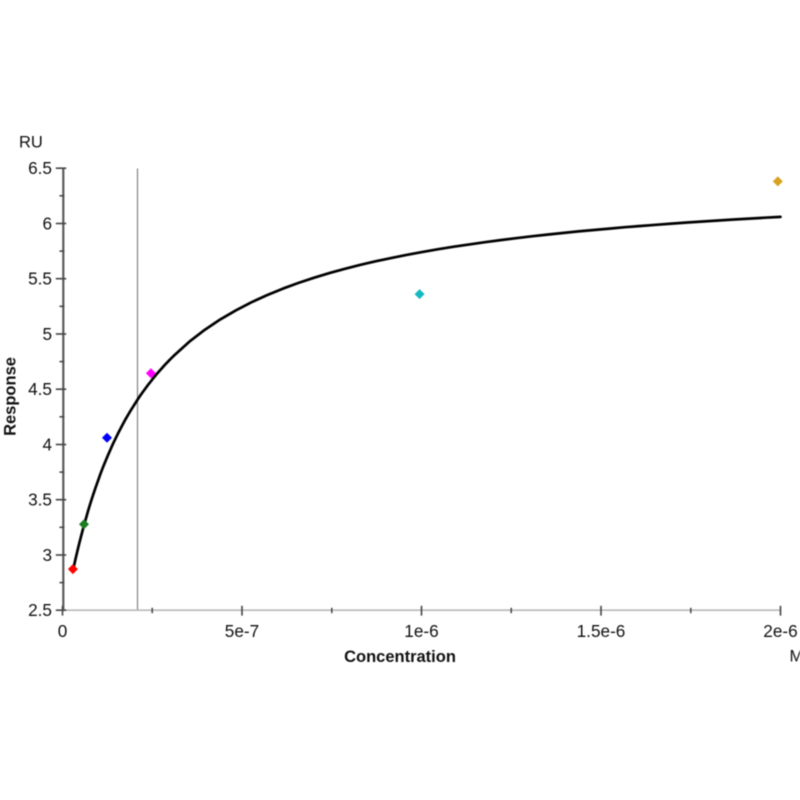  Describe the element at coordinates (40, 500) in the screenshot. I see `svg-text: 3.5` at that location.